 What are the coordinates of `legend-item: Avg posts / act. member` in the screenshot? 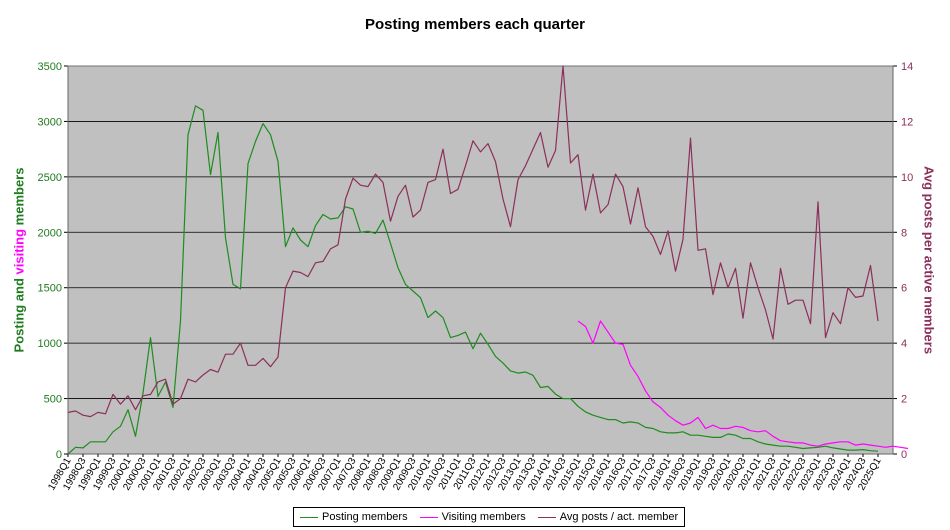 It's located at (608, 517).